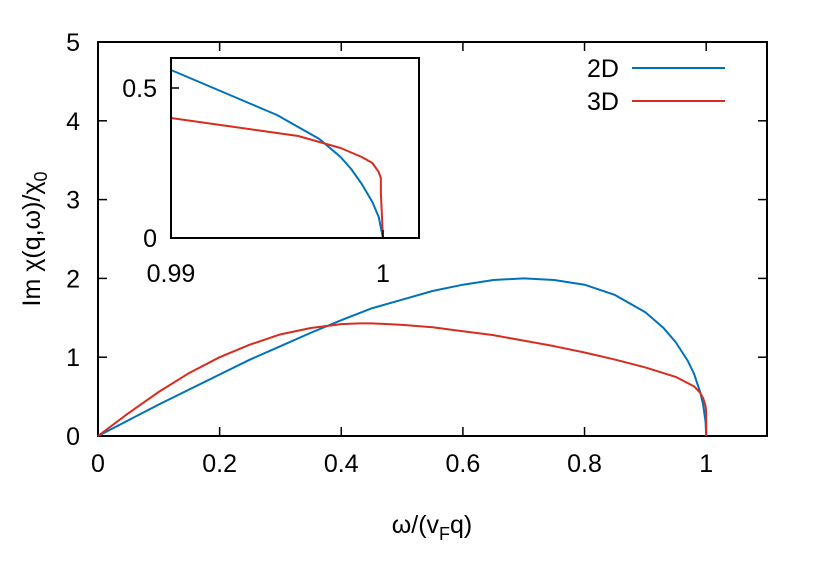  I want to click on x-tick-label: 0.6, so click(463, 464).